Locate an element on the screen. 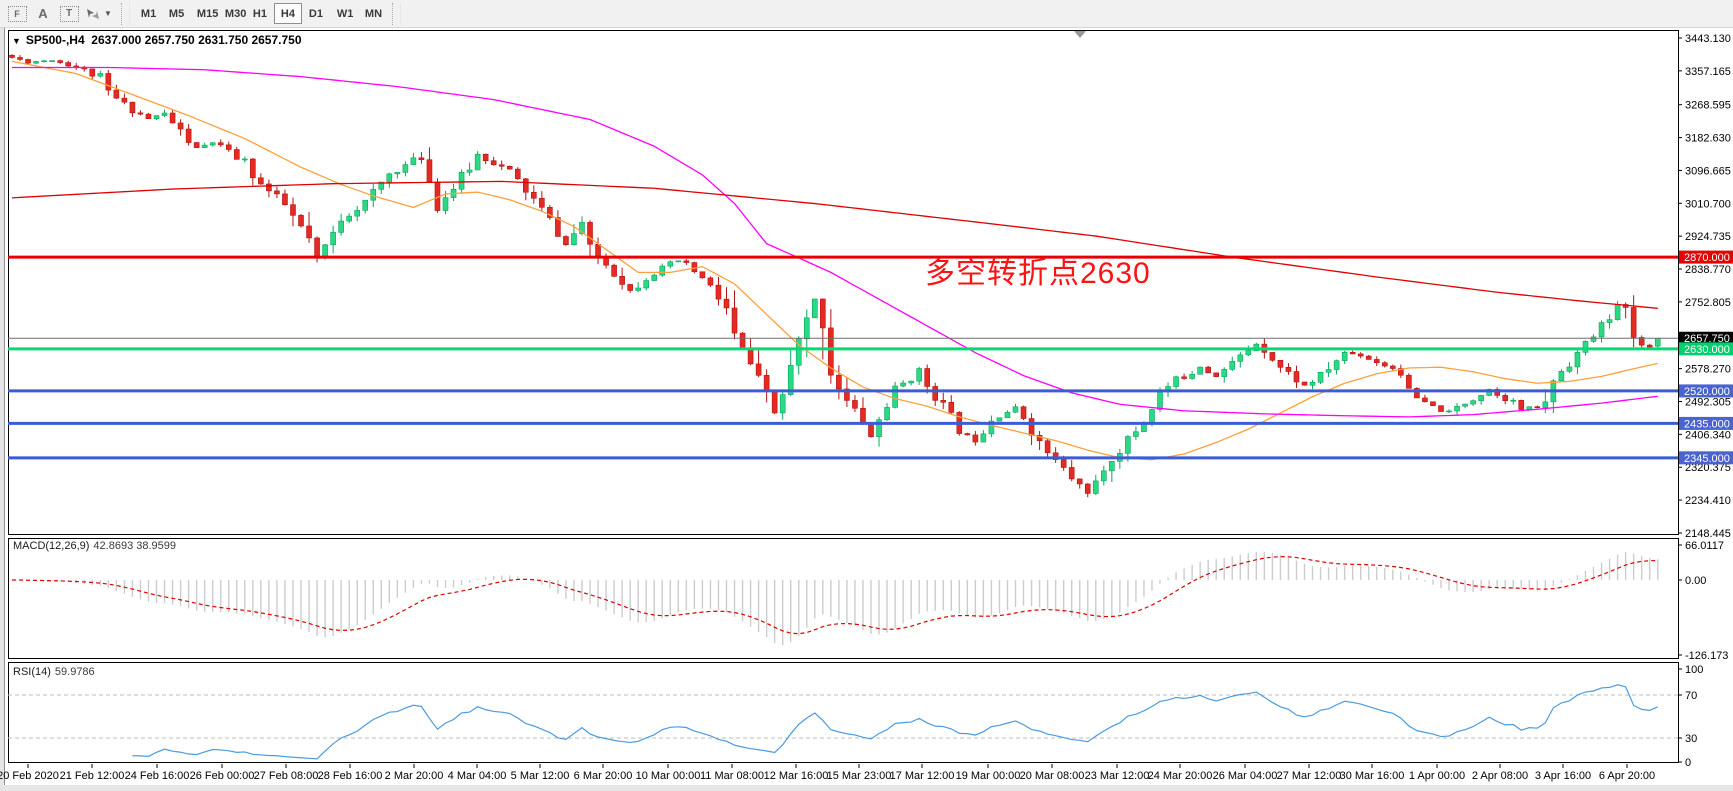 The width and height of the screenshot is (1733, 791). time-axis-label: 19 Mar 00:00 is located at coordinates (988, 776).